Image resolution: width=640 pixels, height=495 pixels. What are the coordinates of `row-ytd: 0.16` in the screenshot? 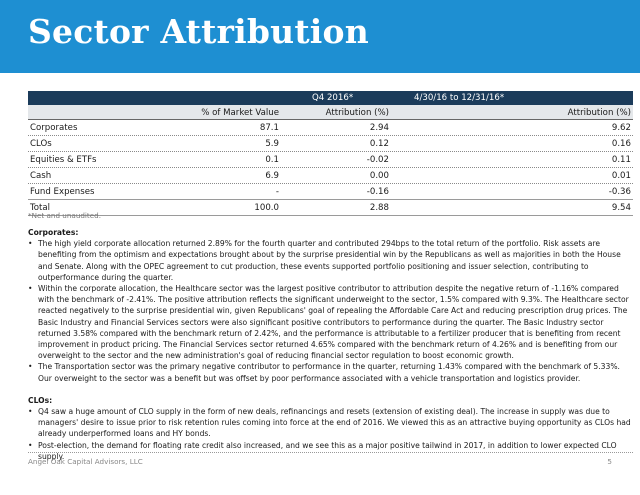 It's located at (621, 144).